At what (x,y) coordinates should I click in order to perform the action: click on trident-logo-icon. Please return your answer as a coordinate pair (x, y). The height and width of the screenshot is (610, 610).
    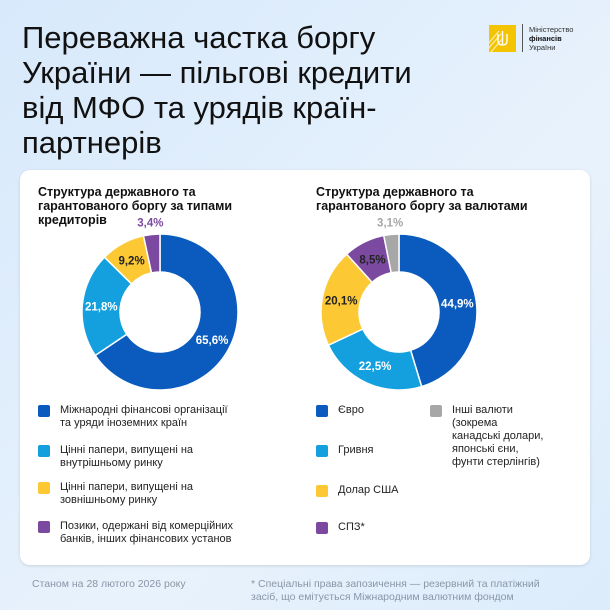
    Looking at the image, I should click on (502, 38).